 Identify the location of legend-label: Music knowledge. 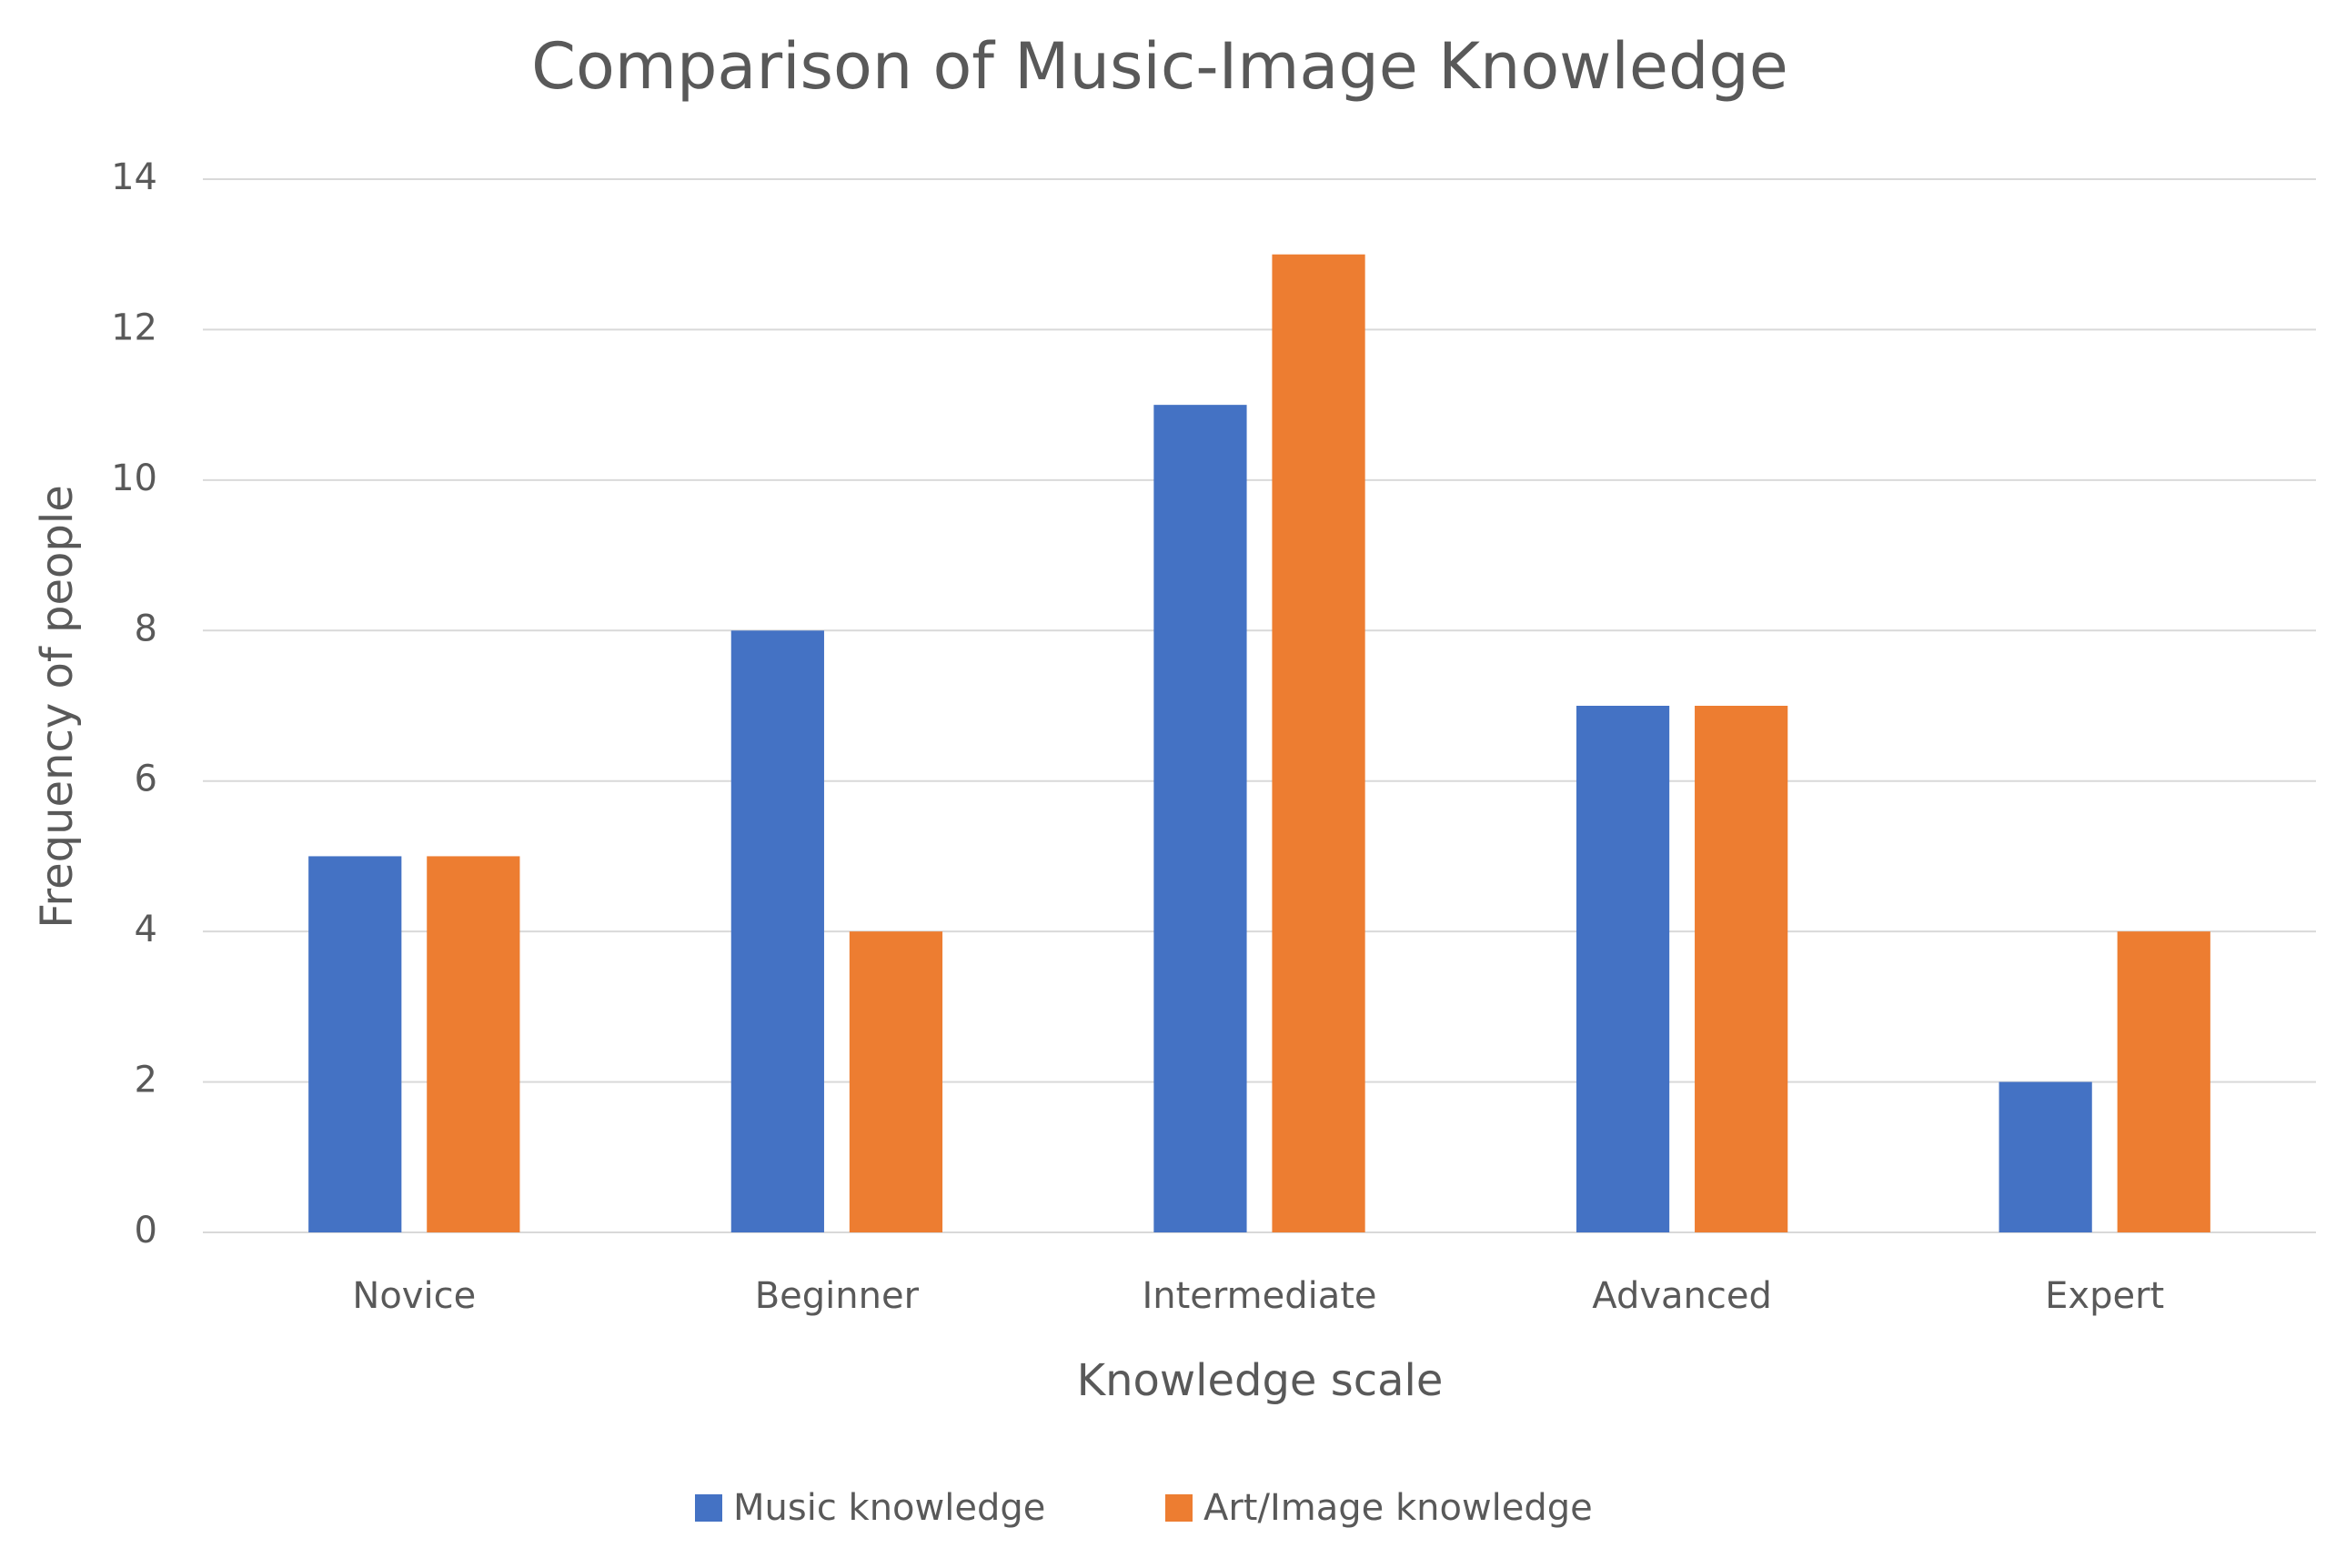
(889, 1508).